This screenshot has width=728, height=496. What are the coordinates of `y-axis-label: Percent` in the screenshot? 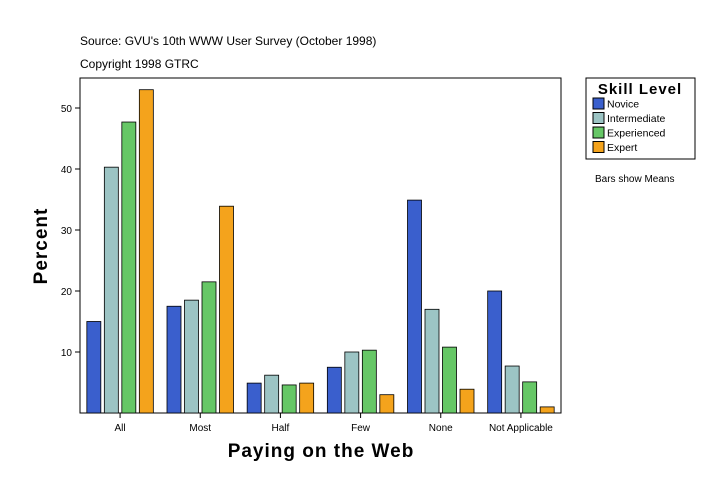 It's located at (41, 246).